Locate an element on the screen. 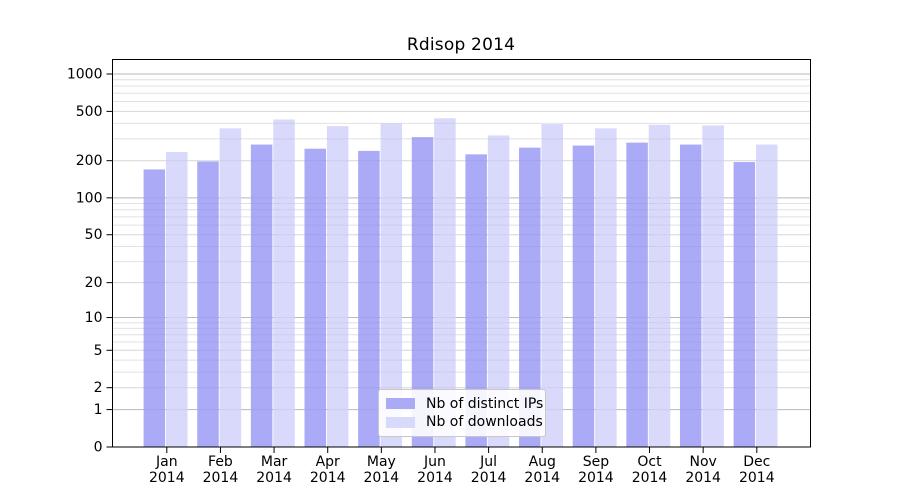  bar-downloads-jun is located at coordinates (445, 282).